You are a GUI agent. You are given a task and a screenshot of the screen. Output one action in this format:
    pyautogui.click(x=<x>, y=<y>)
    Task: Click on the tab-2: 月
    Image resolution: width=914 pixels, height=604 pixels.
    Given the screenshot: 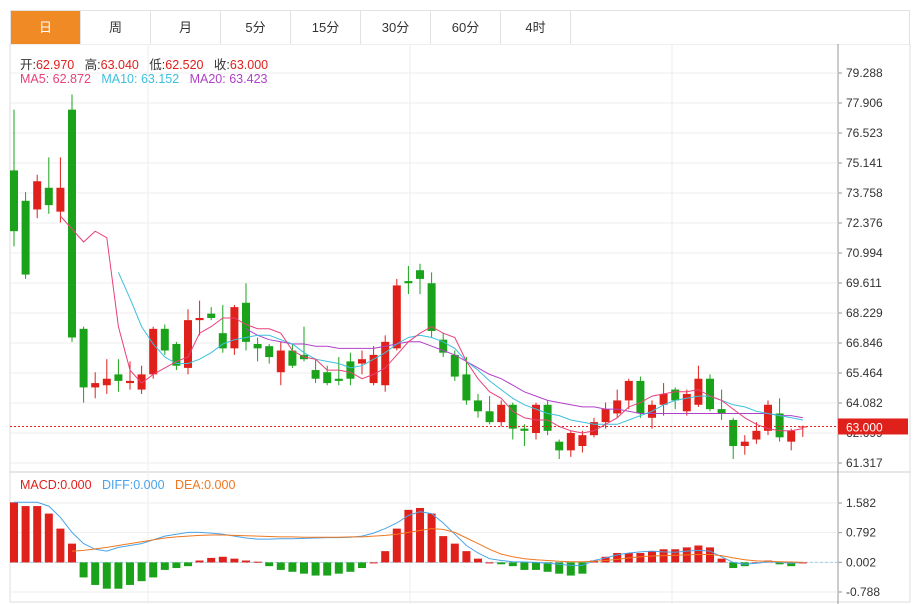 What is the action you would take?
    pyautogui.click(x=186, y=27)
    